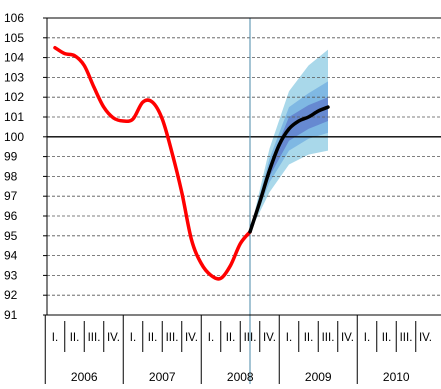  What do you see at coordinates (318, 377) in the screenshot?
I see `year-label-2009: 2009` at bounding box center [318, 377].